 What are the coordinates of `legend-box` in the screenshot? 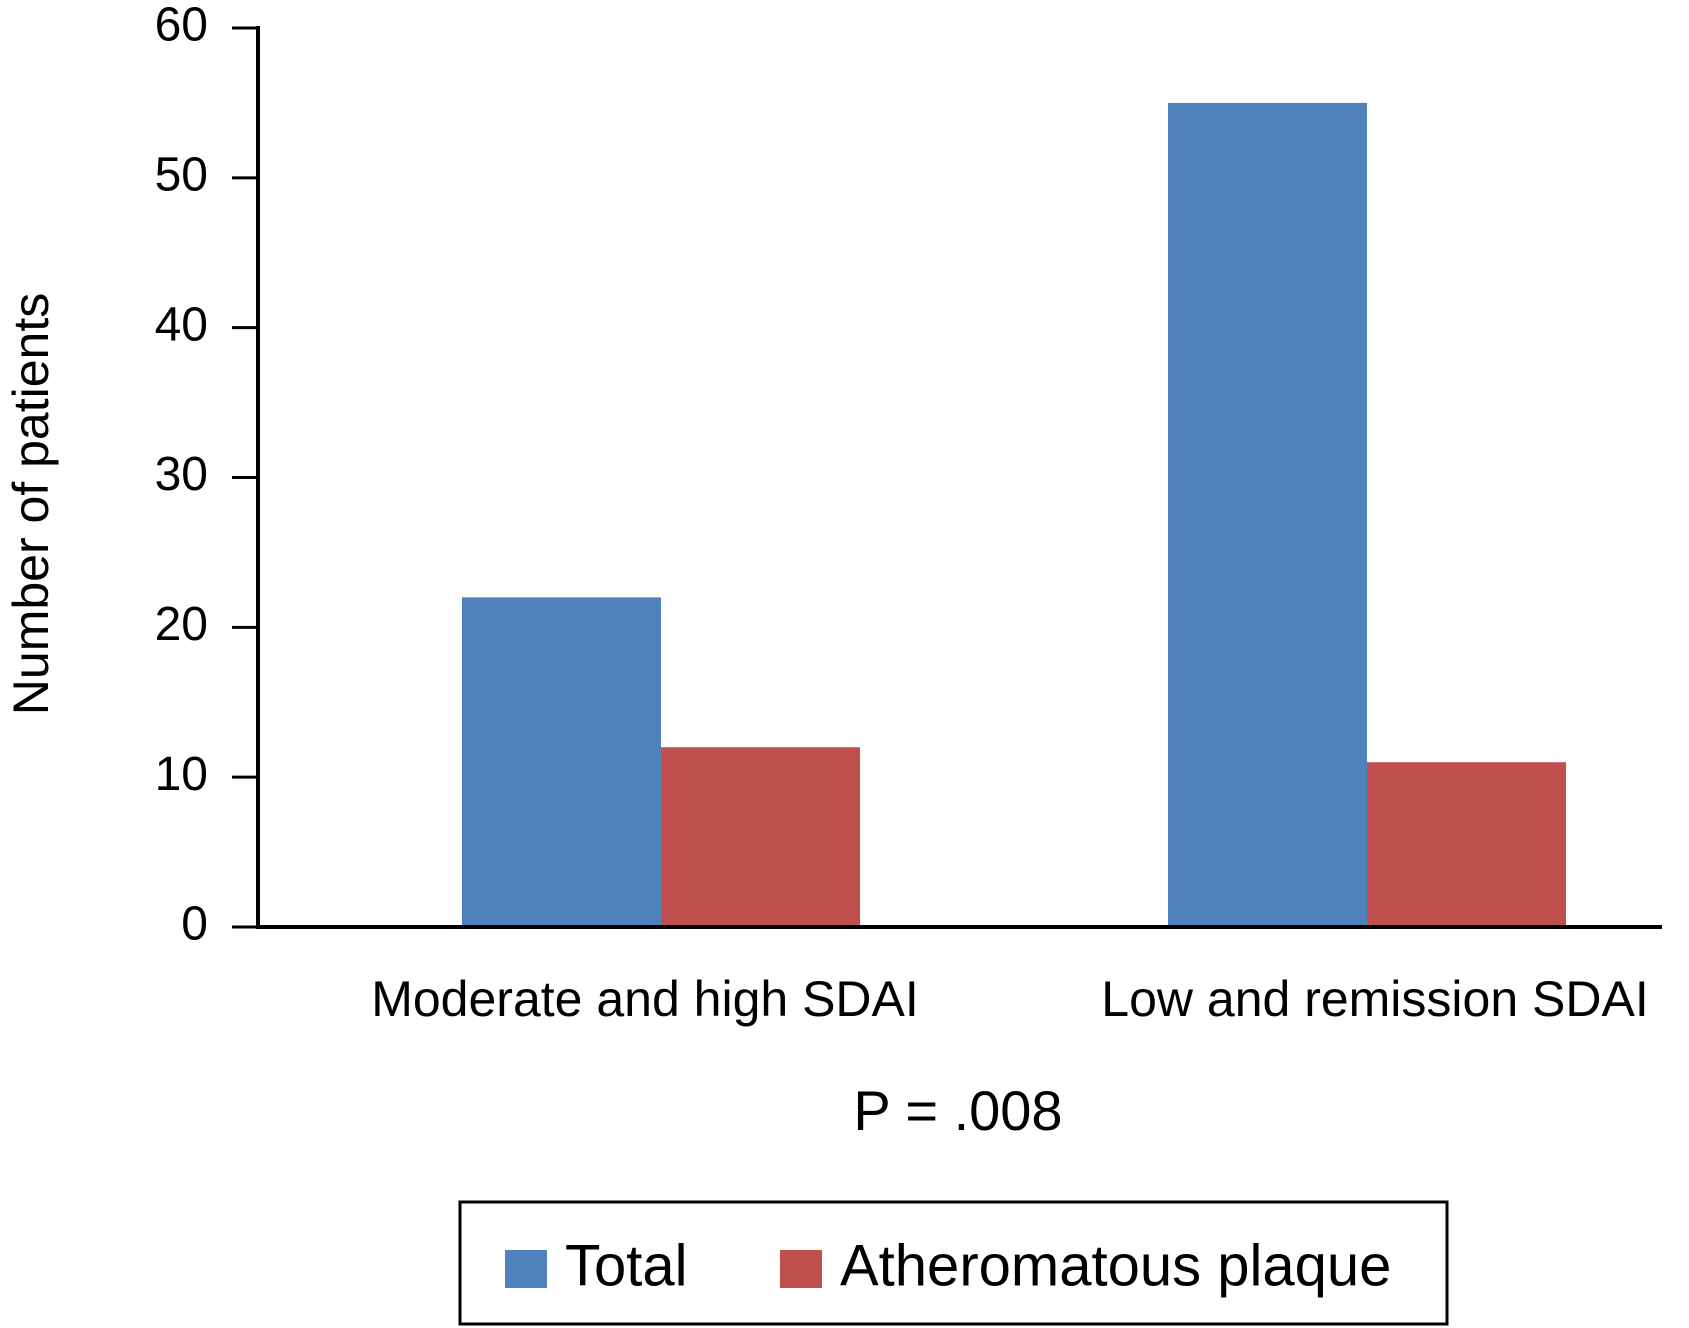 It's located at (953, 1263).